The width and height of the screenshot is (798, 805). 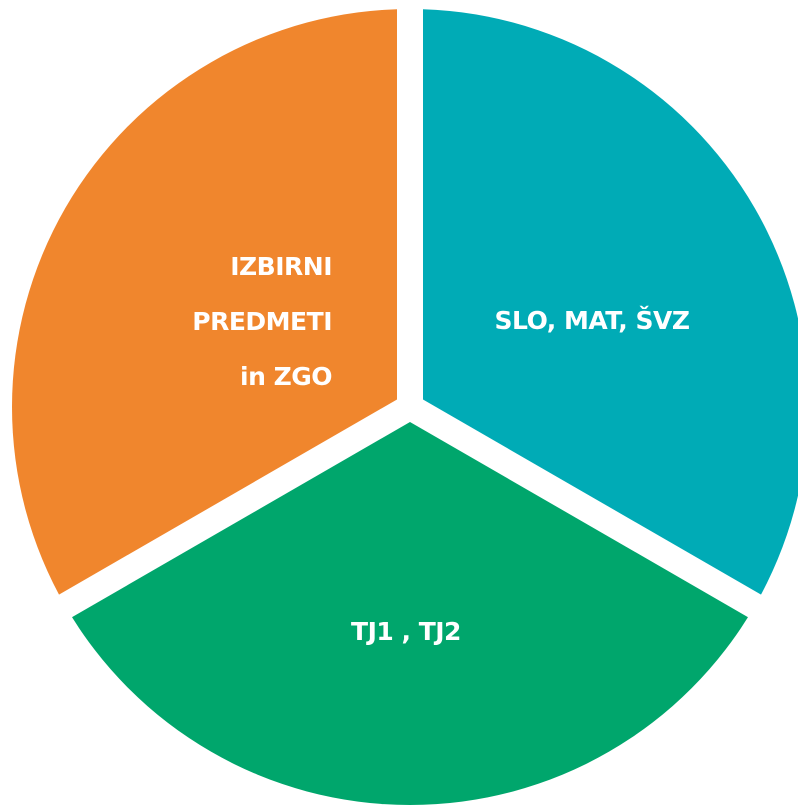 What do you see at coordinates (262, 321) in the screenshot?
I see `segment-label: PREDMETI` at bounding box center [262, 321].